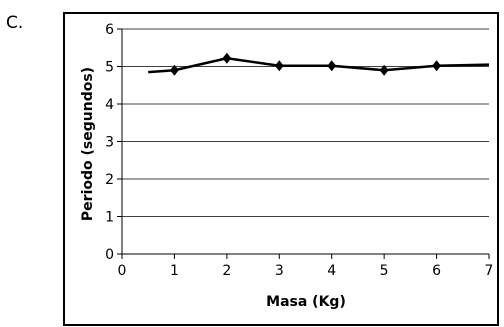 Image resolution: width=504 pixels, height=327 pixels. I want to click on x-tick-label-6: 6, so click(436, 271).